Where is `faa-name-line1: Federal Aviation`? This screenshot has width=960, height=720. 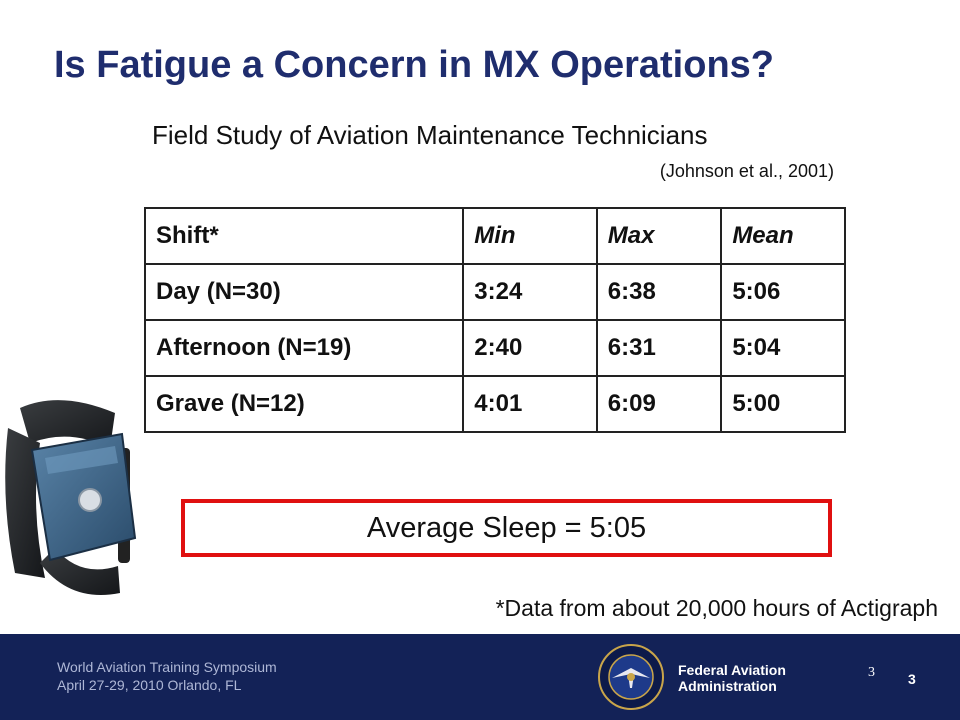
faa-name-line1: Federal Aviation is located at coordinates (732, 670).